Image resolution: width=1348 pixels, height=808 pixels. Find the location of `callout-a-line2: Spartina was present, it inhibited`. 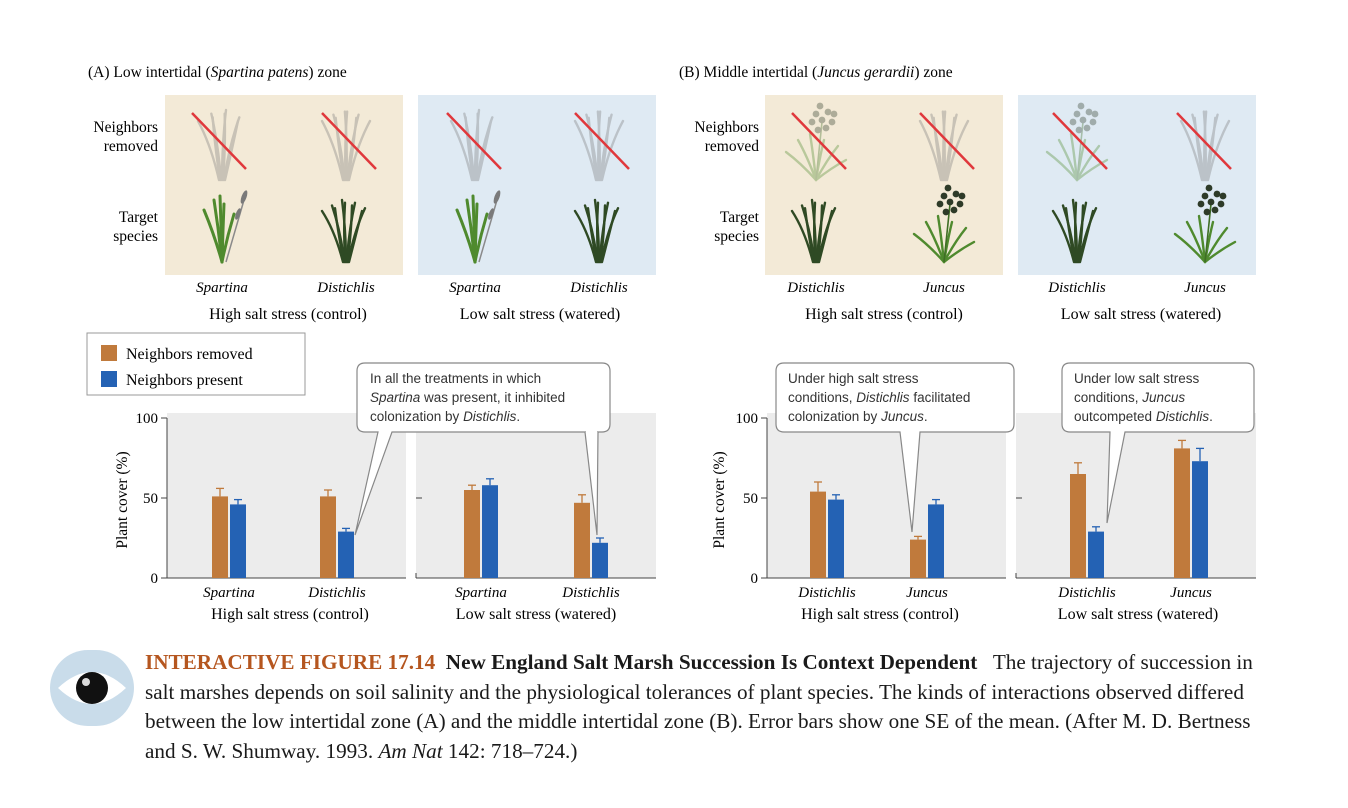

callout-a-line2: Spartina was present, it inhibited is located at coordinates (467, 397).